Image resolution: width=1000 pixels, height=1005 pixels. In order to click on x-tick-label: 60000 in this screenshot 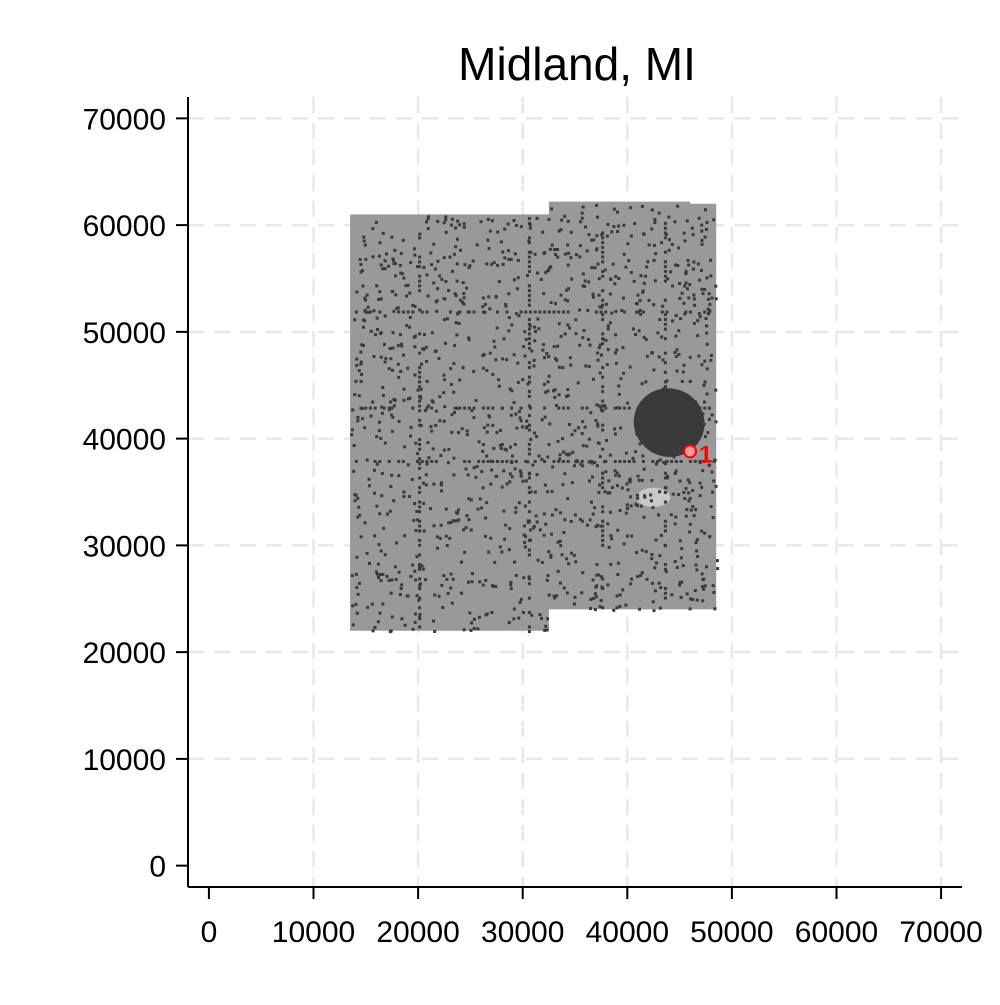, I will do `click(836, 932)`.